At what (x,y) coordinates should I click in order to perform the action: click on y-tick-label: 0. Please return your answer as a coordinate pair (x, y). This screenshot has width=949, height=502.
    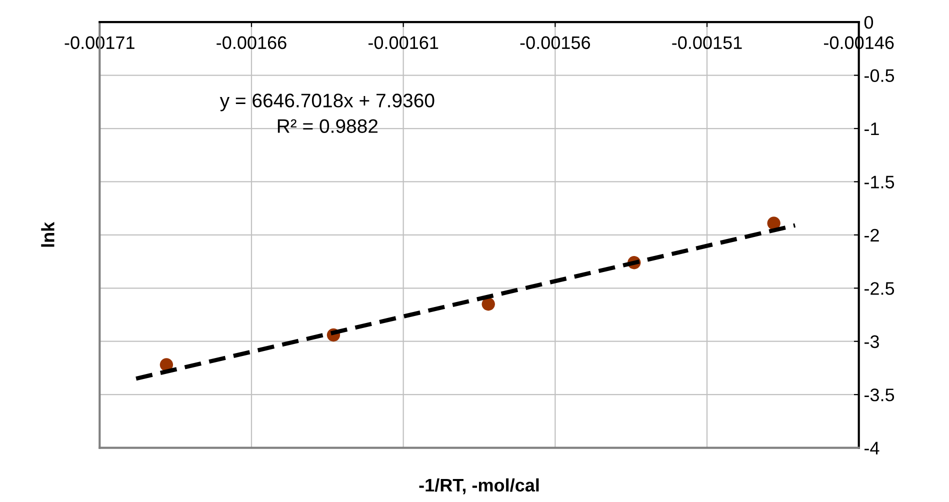
    Looking at the image, I should click on (869, 22).